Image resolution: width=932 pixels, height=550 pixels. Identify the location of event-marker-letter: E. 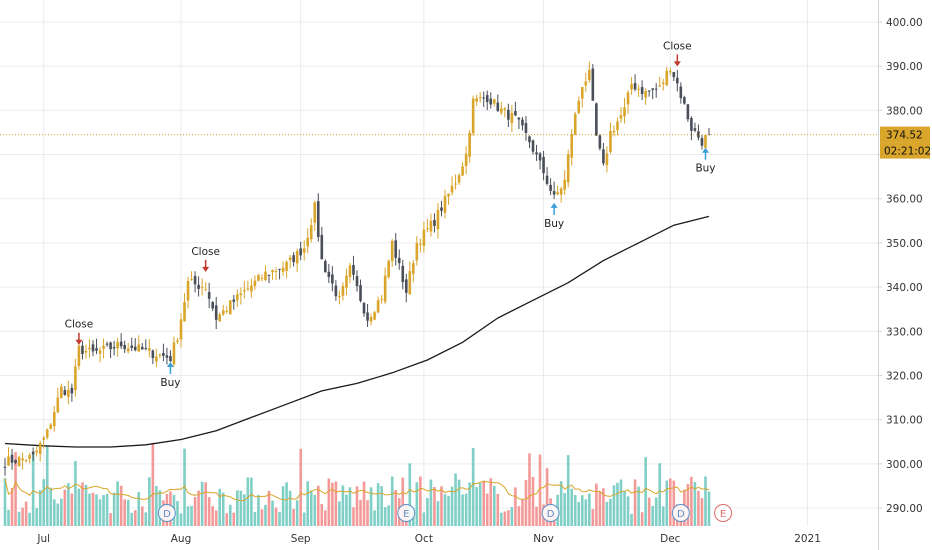
(723, 514).